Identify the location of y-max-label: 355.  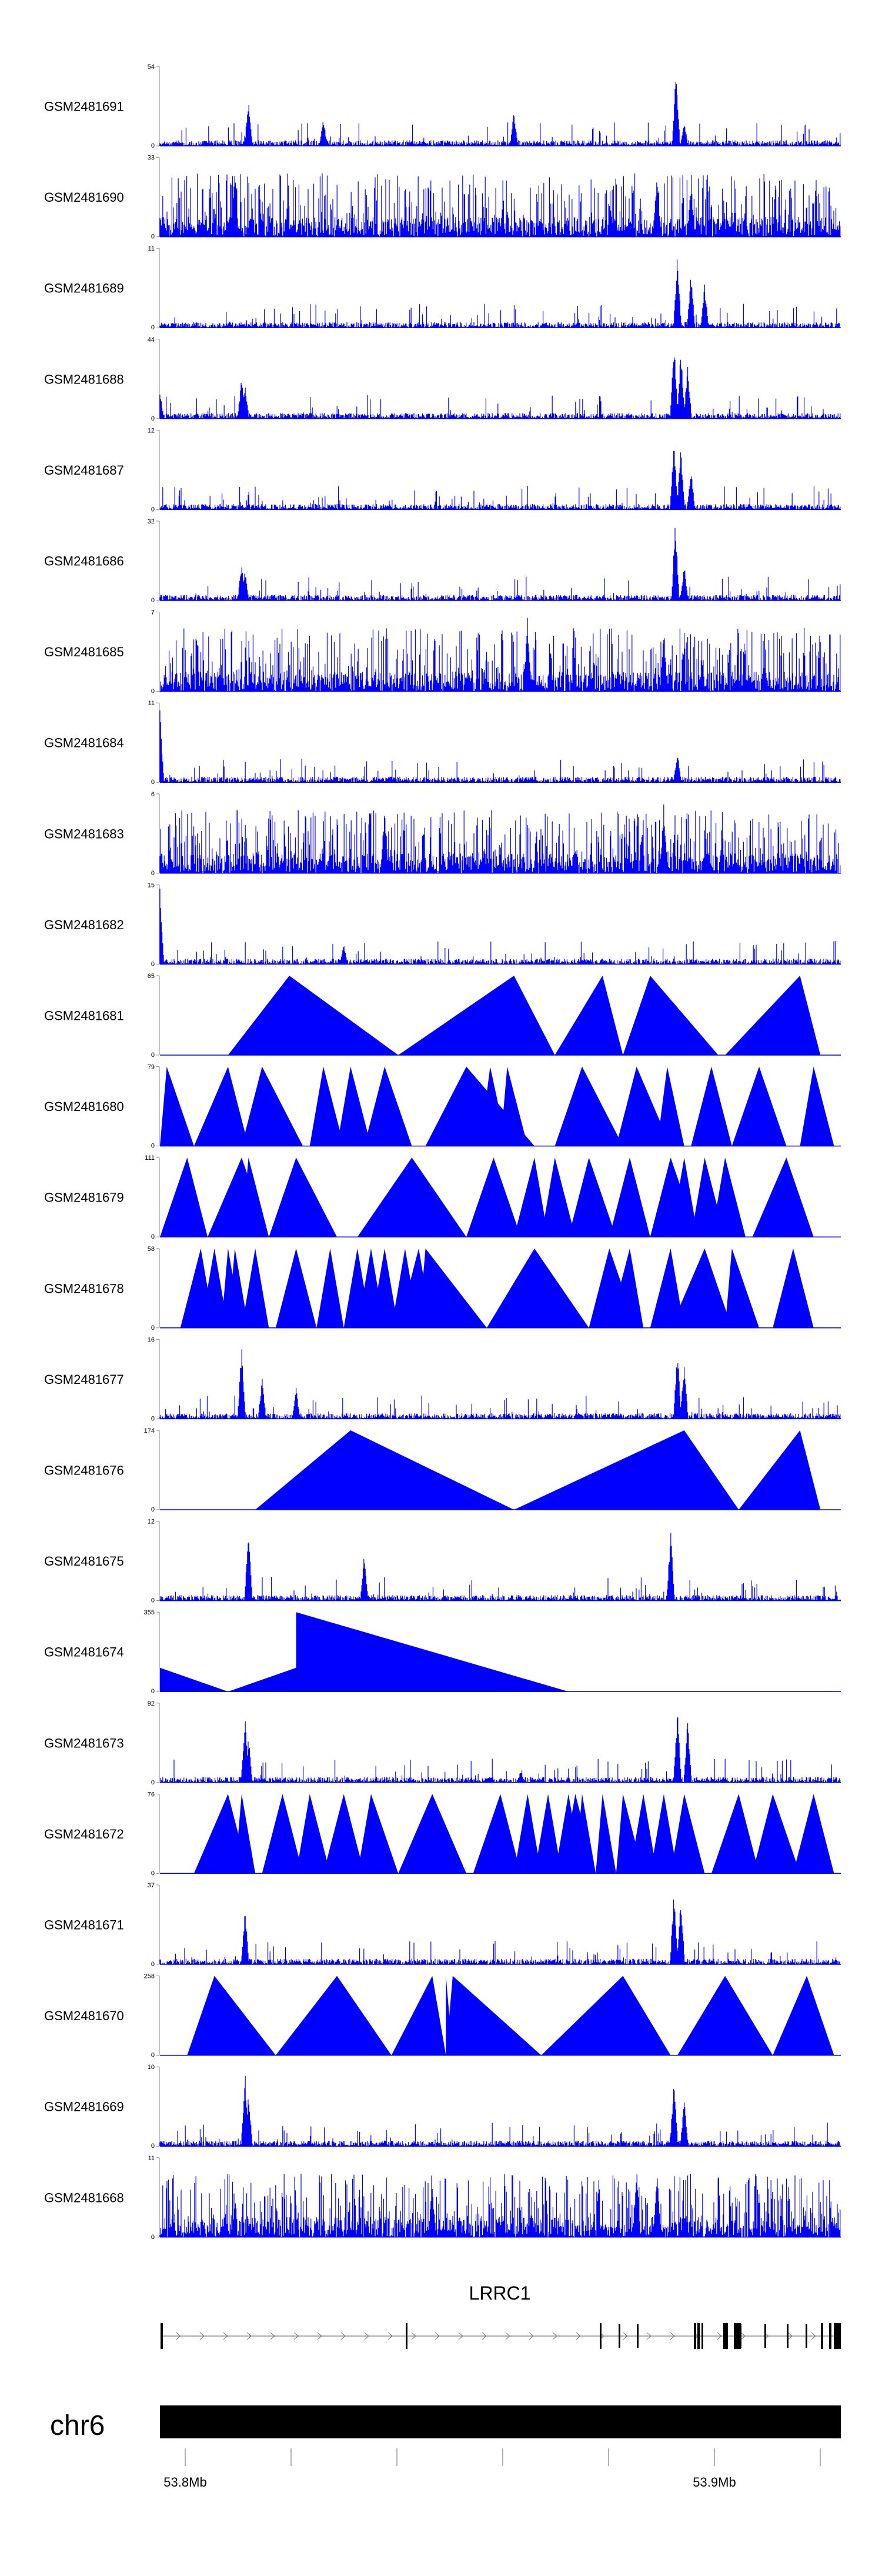
(149, 1612).